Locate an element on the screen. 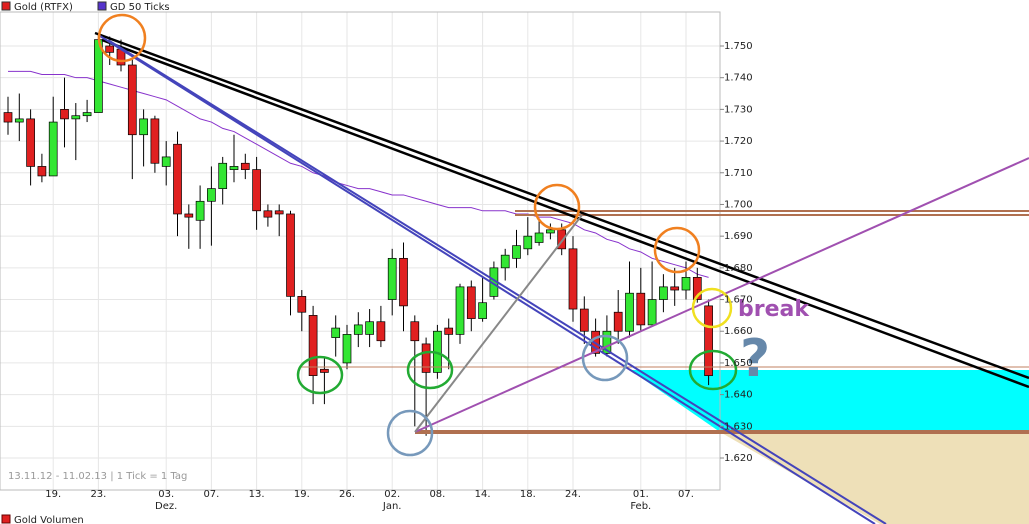  y-tick-label: 1.670 is located at coordinates (738, 300).